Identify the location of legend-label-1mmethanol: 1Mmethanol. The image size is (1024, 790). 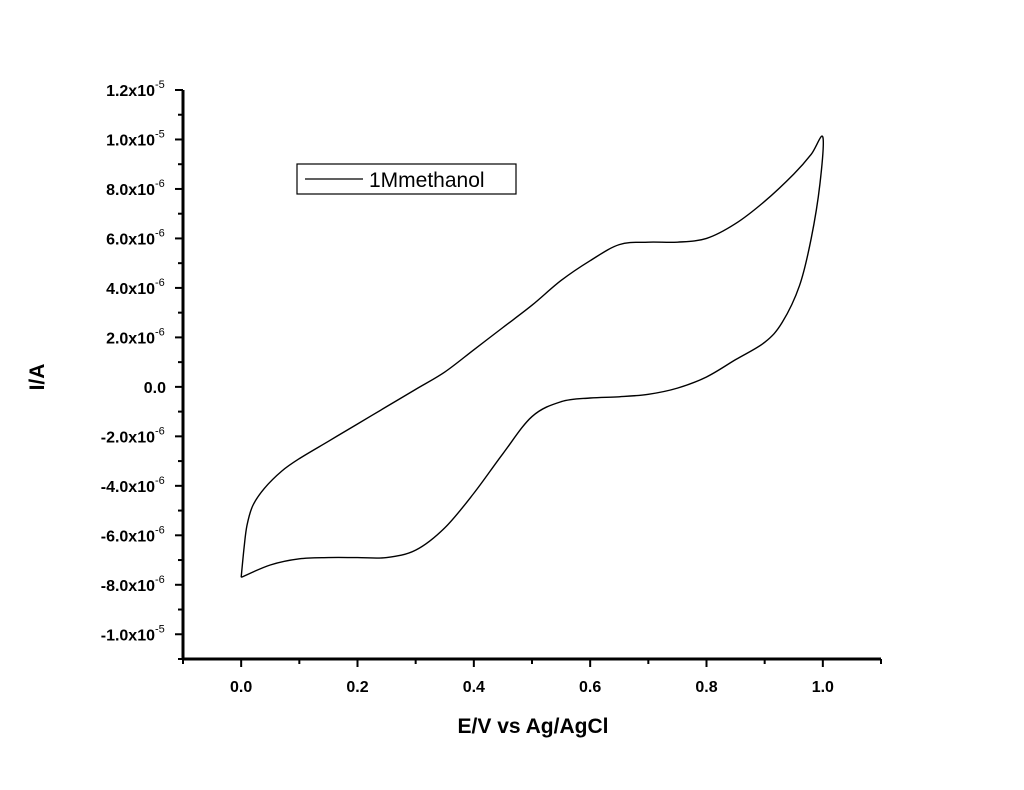
(427, 180).